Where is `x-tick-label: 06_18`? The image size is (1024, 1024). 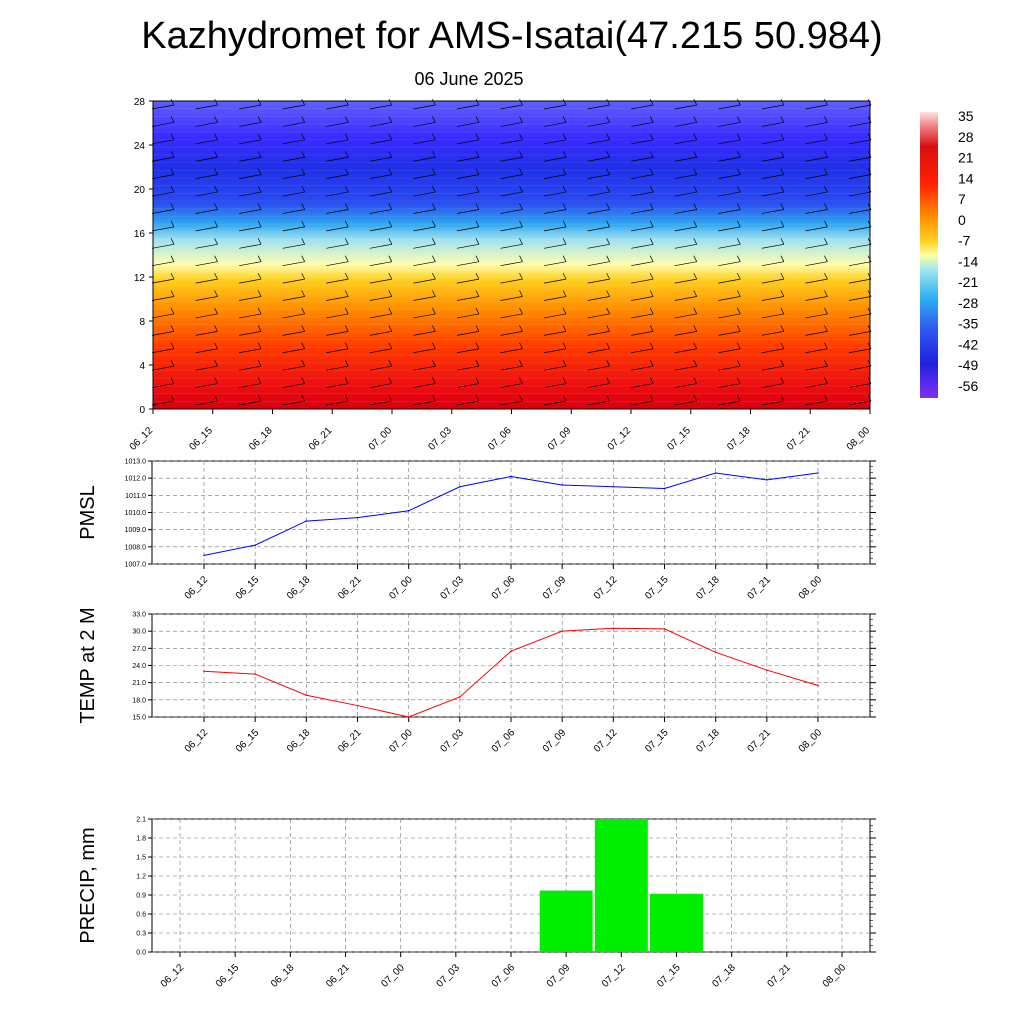
x-tick-label: 06_18 is located at coordinates (283, 976).